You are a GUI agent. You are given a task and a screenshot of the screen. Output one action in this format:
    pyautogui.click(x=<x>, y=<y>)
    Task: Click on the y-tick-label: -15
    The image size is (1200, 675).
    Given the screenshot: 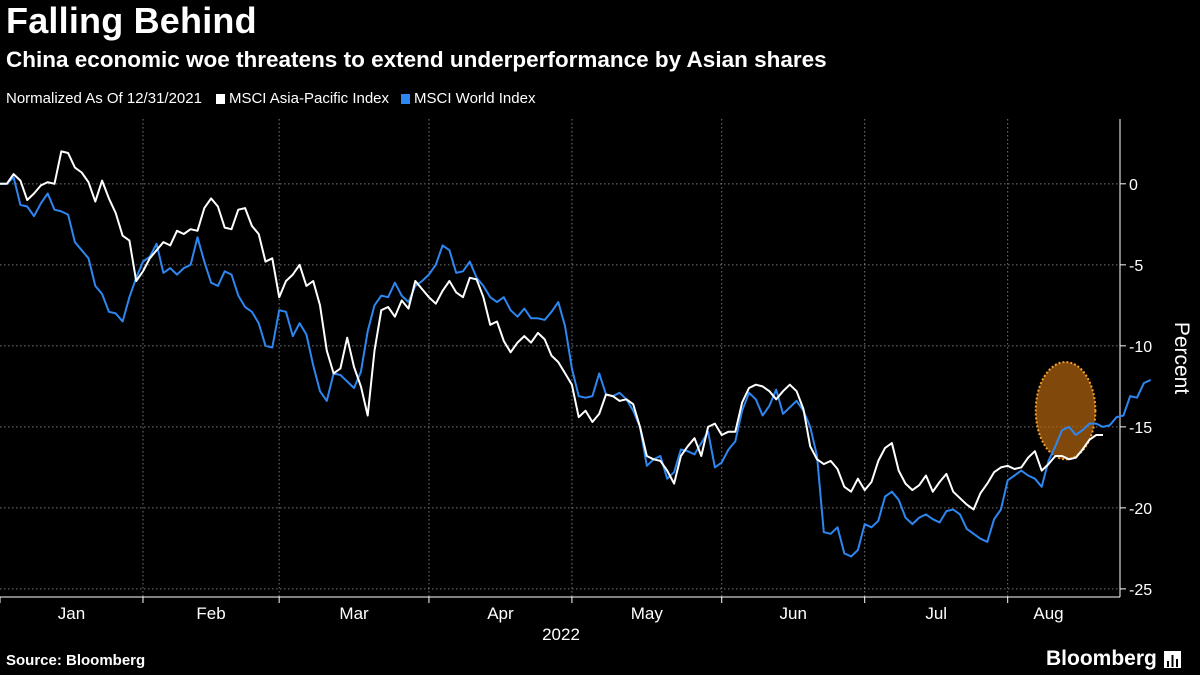 What is the action you would take?
    pyautogui.click(x=1140, y=428)
    